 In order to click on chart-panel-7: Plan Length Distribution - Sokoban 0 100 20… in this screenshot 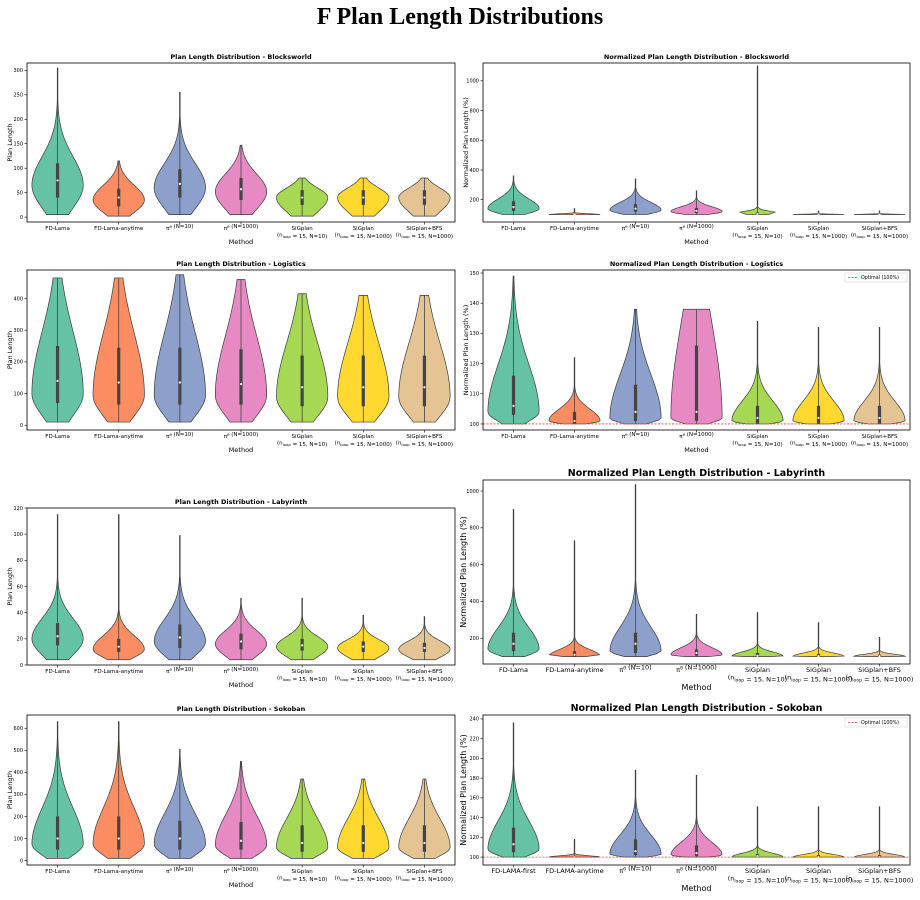, I will do `click(231, 797)`.